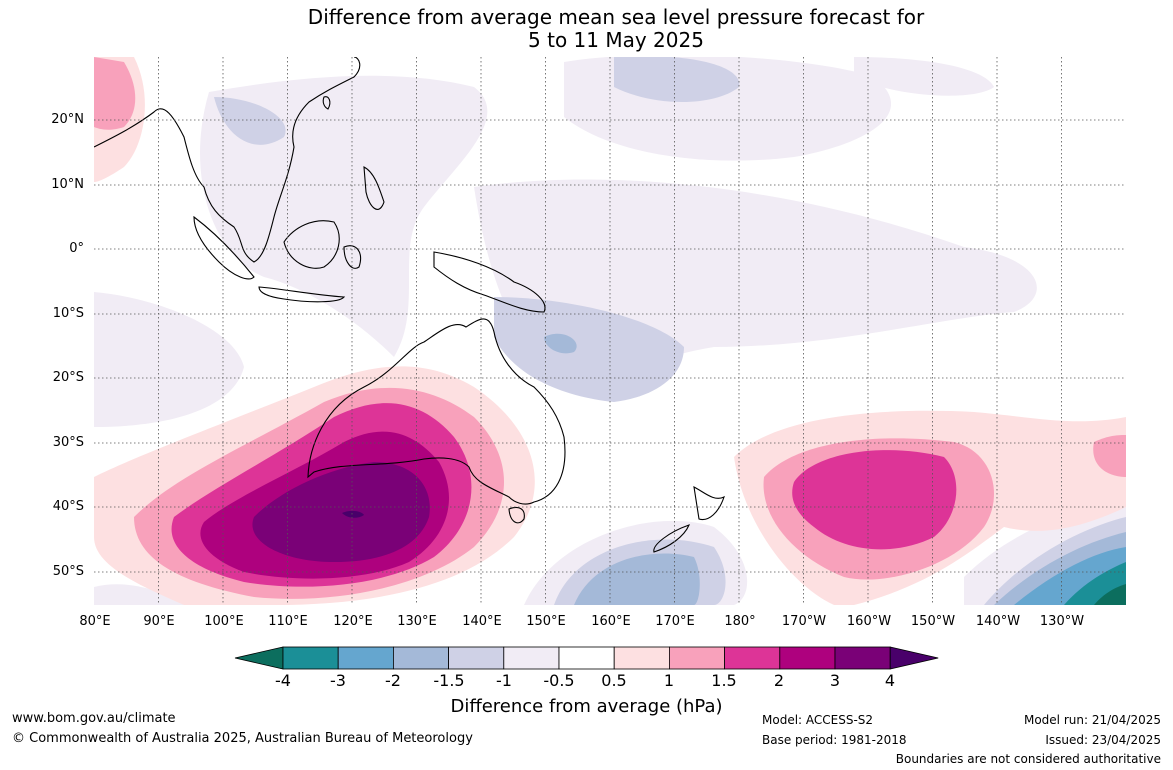  What do you see at coordinates (338, 680) in the screenshot?
I see `colorbar-tick-label: -3` at bounding box center [338, 680].